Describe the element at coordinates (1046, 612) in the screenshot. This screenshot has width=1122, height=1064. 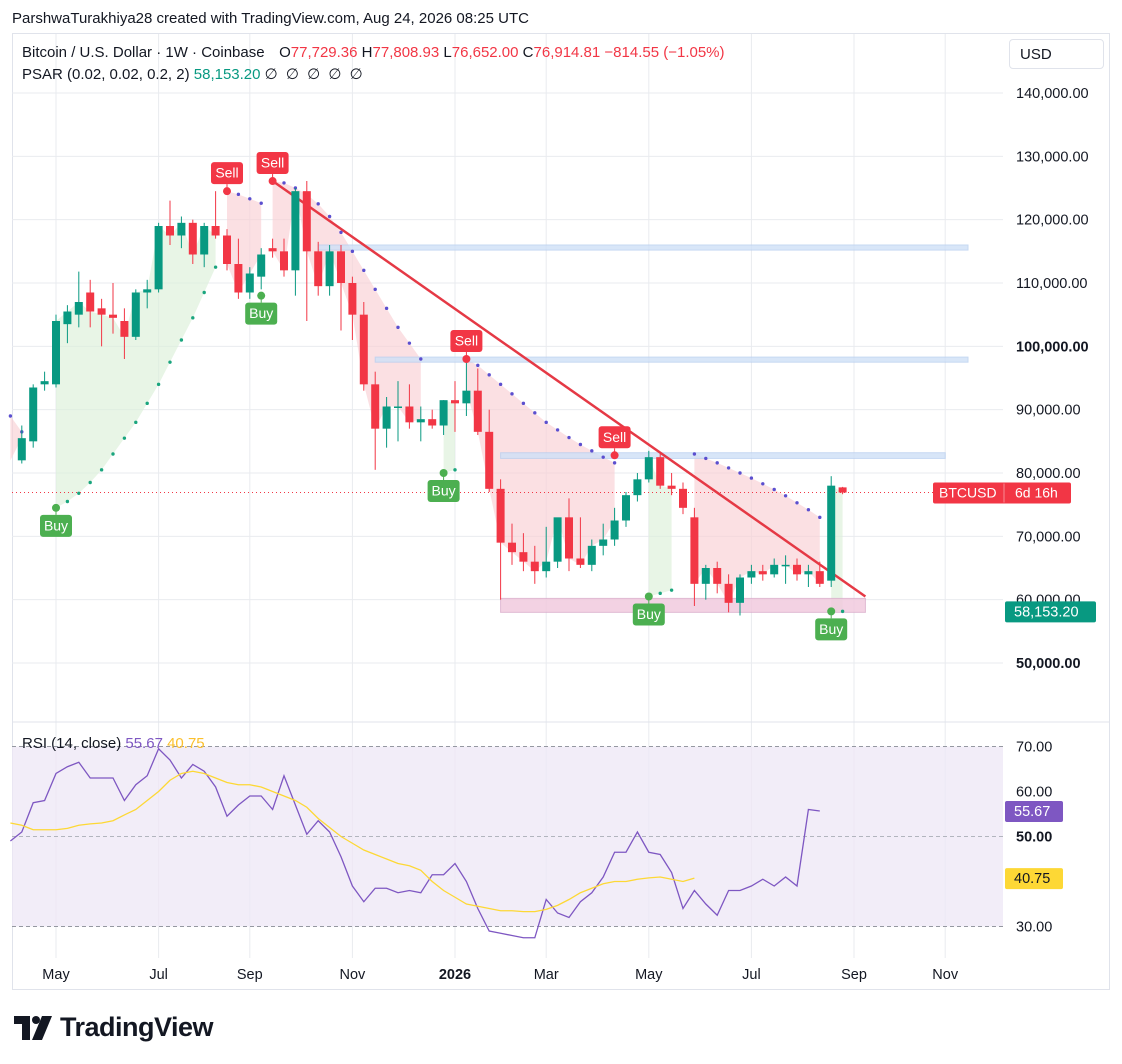
I see `psar-tag-label: 58,153.20` at that location.